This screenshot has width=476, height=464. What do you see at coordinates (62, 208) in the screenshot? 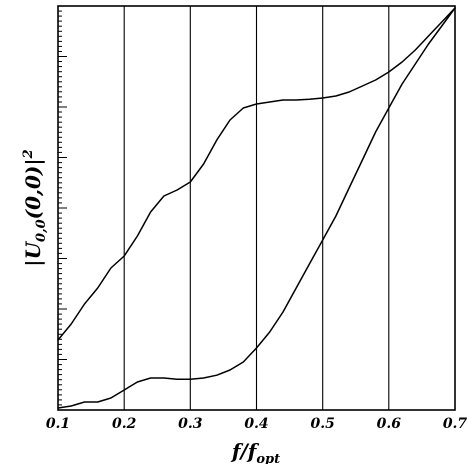
I see `y-axis-ticks` at bounding box center [62, 208].